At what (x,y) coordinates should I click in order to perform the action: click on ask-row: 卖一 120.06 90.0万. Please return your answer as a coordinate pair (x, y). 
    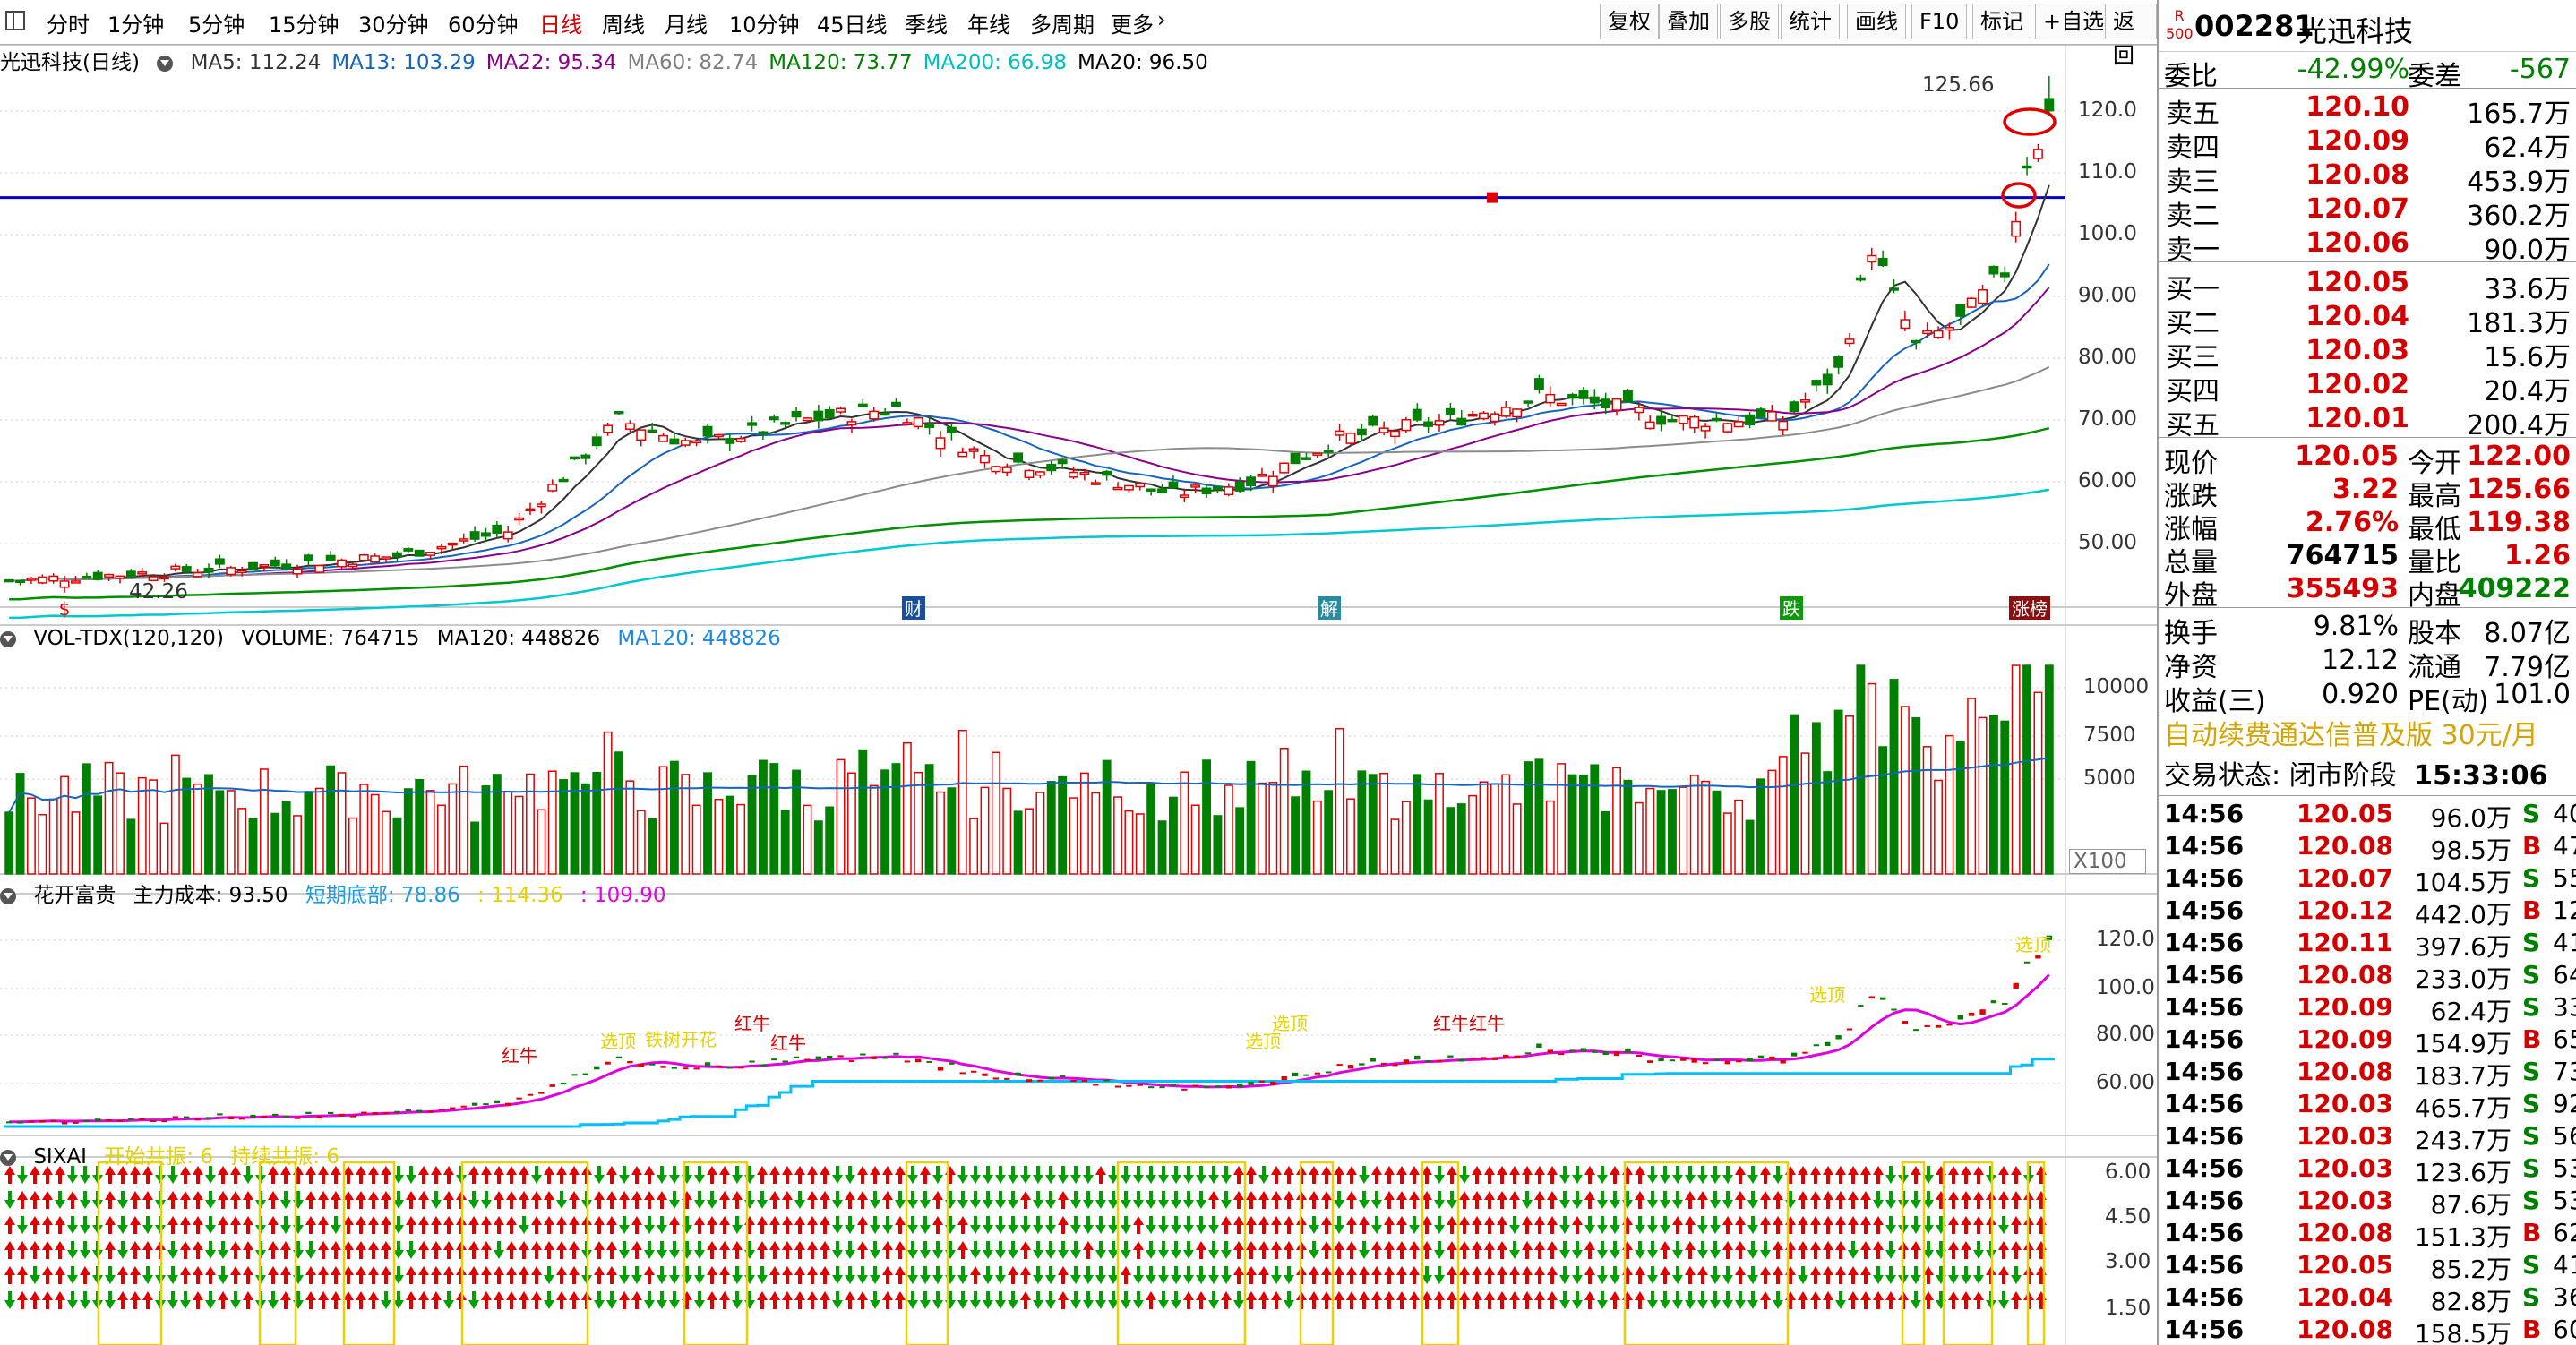
    Looking at the image, I should click on (2367, 246).